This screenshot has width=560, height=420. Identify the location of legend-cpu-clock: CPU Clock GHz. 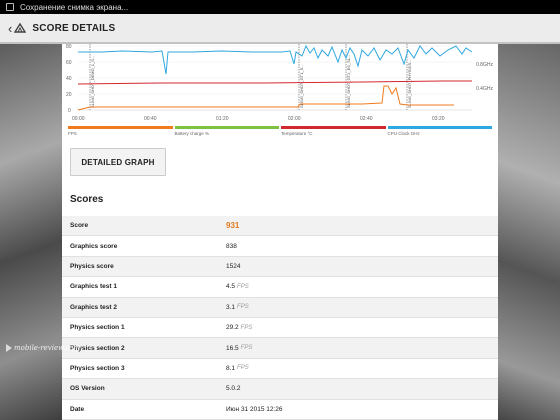
(439, 131).